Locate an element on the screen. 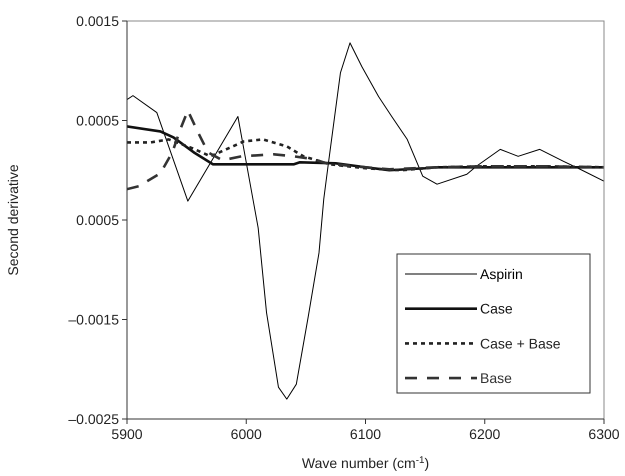  x-axis-title: Wave number (cm$^{-1}$) is located at coordinates (366, 462).